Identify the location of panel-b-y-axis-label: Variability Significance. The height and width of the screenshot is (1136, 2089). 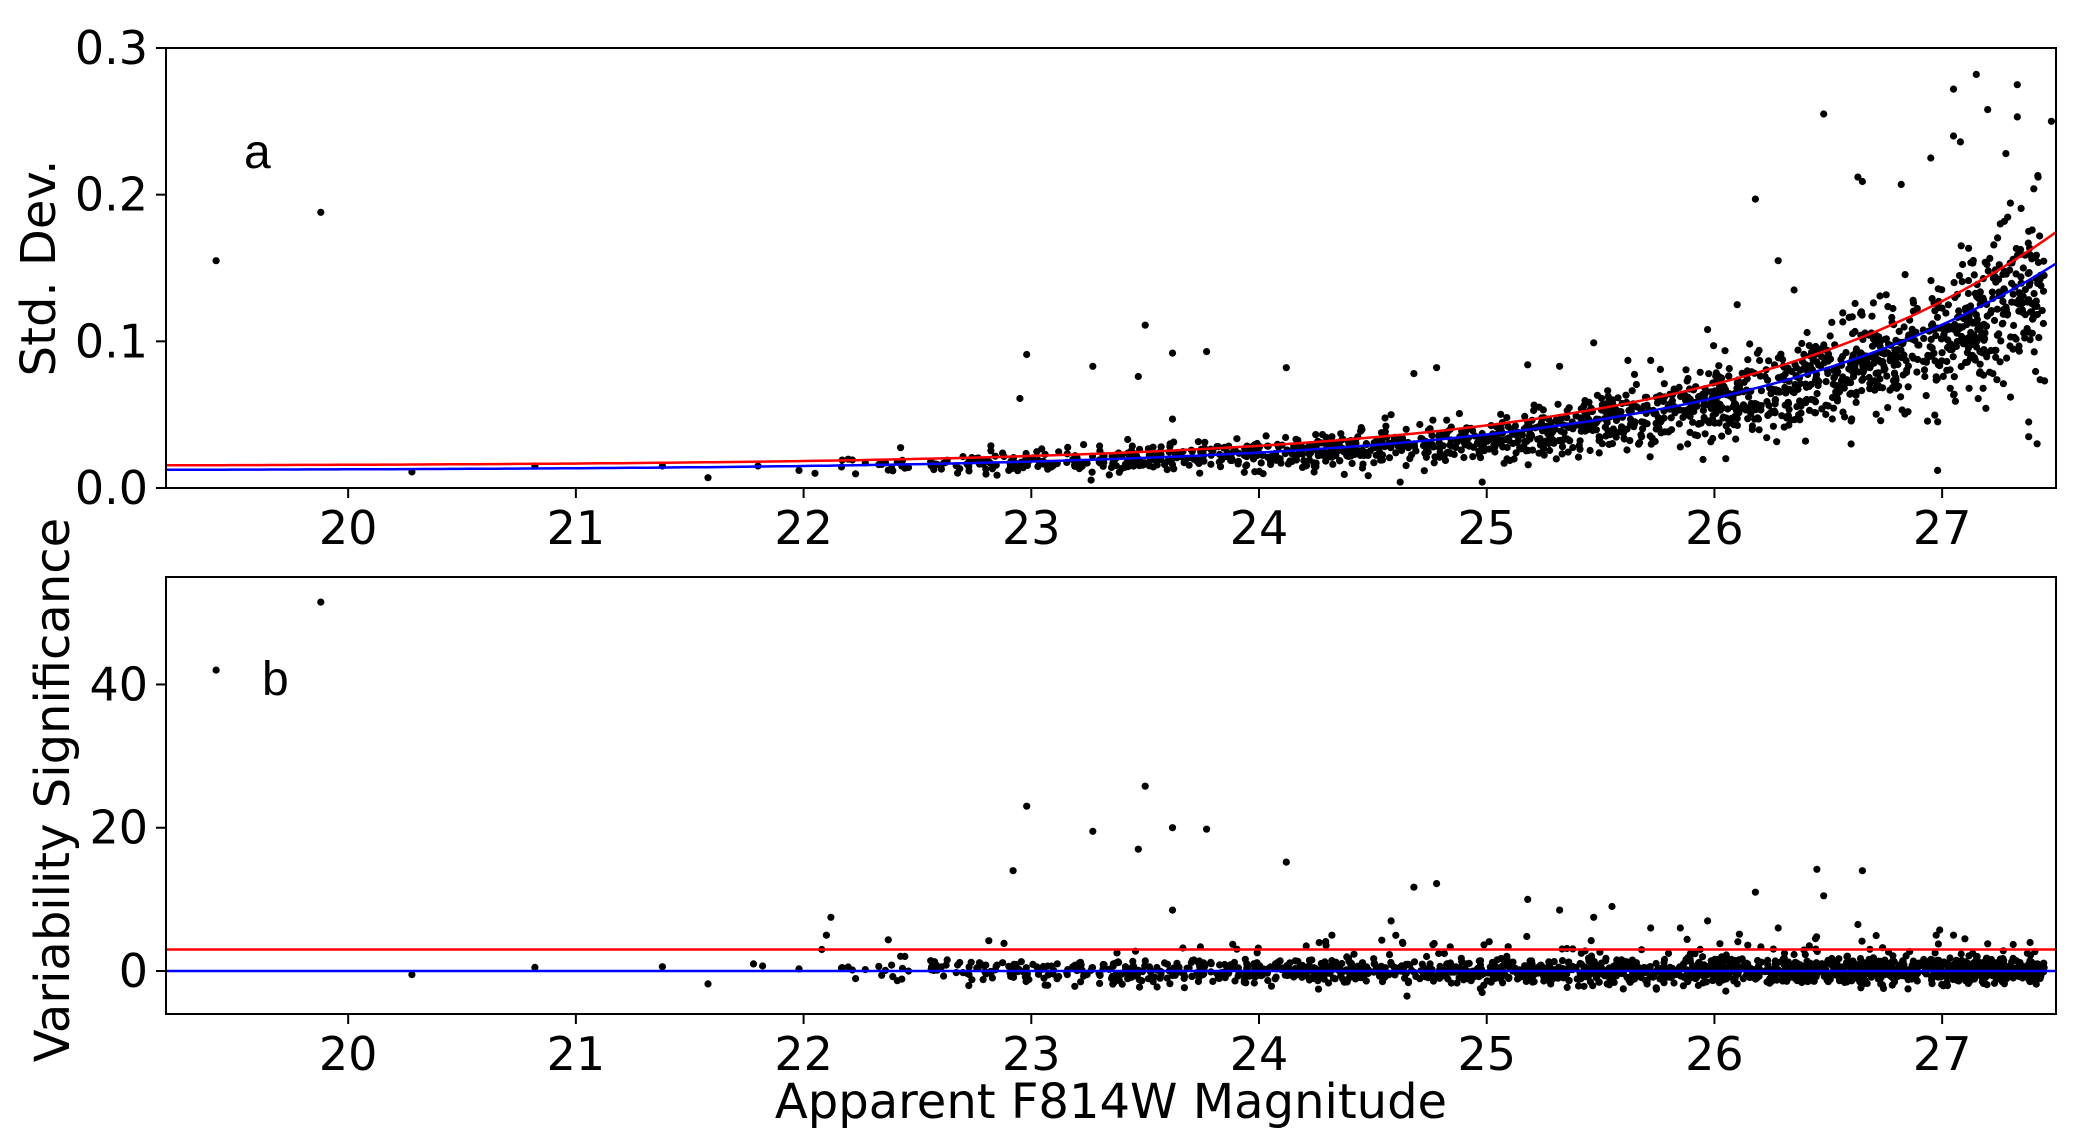
(53, 790).